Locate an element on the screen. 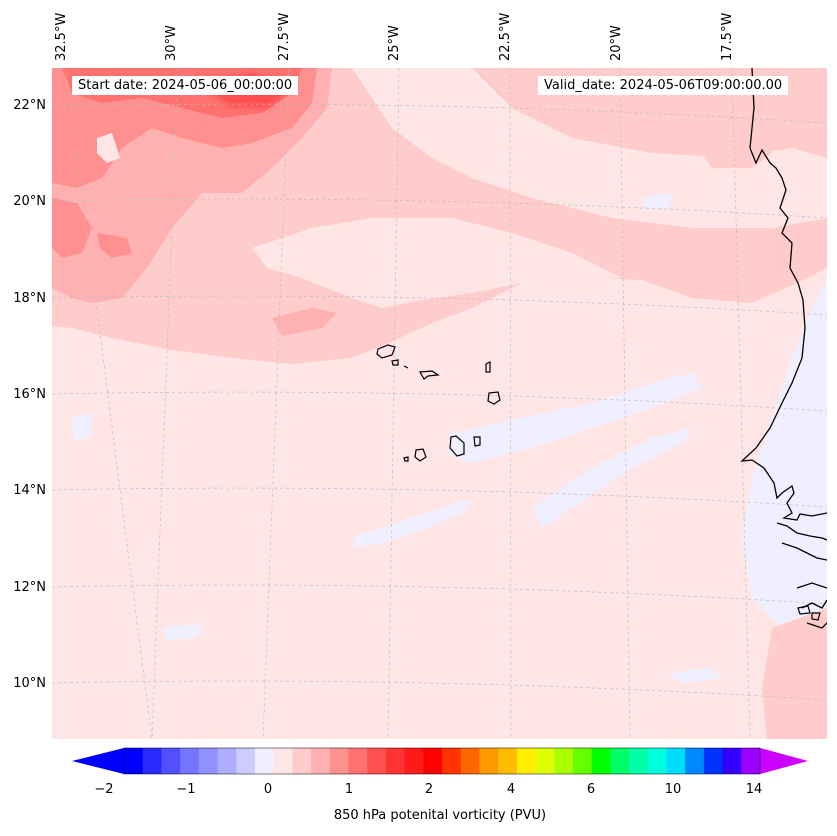  colorbar-title: 850 hPa potenital vorticity (PVU) is located at coordinates (440, 815).